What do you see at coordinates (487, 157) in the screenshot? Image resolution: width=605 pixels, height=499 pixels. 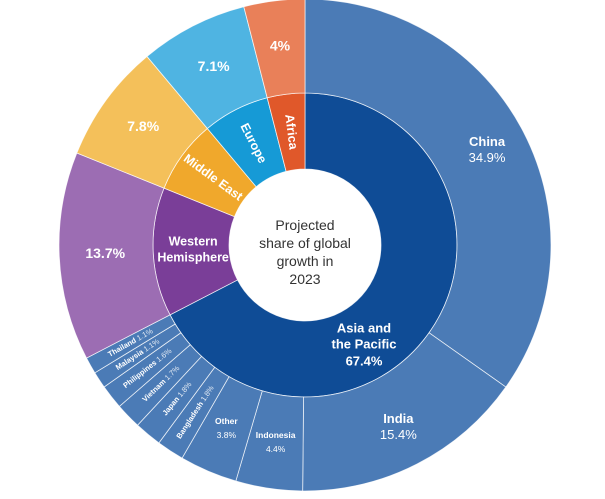 I see `country-value-china: 34.9%` at bounding box center [487, 157].